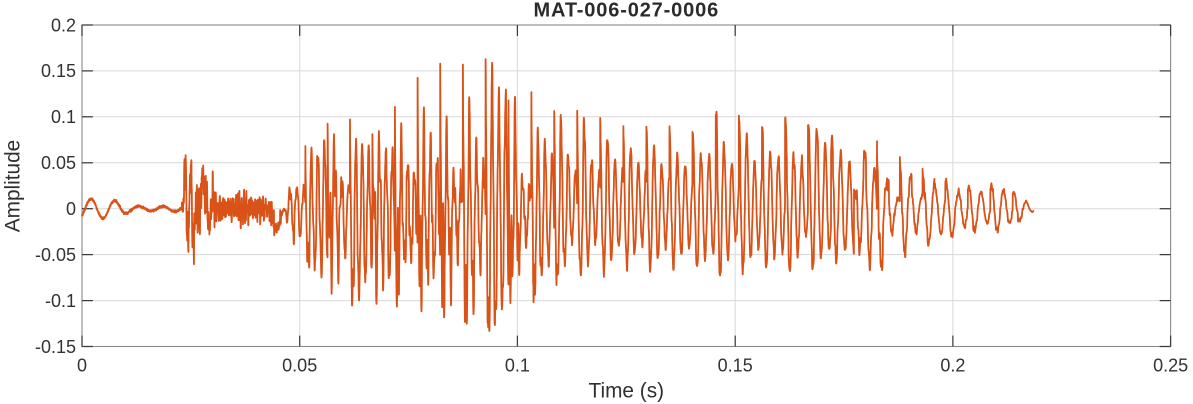 Image resolution: width=1193 pixels, height=404 pixels. I want to click on svg-text: -0.15, so click(55, 347).